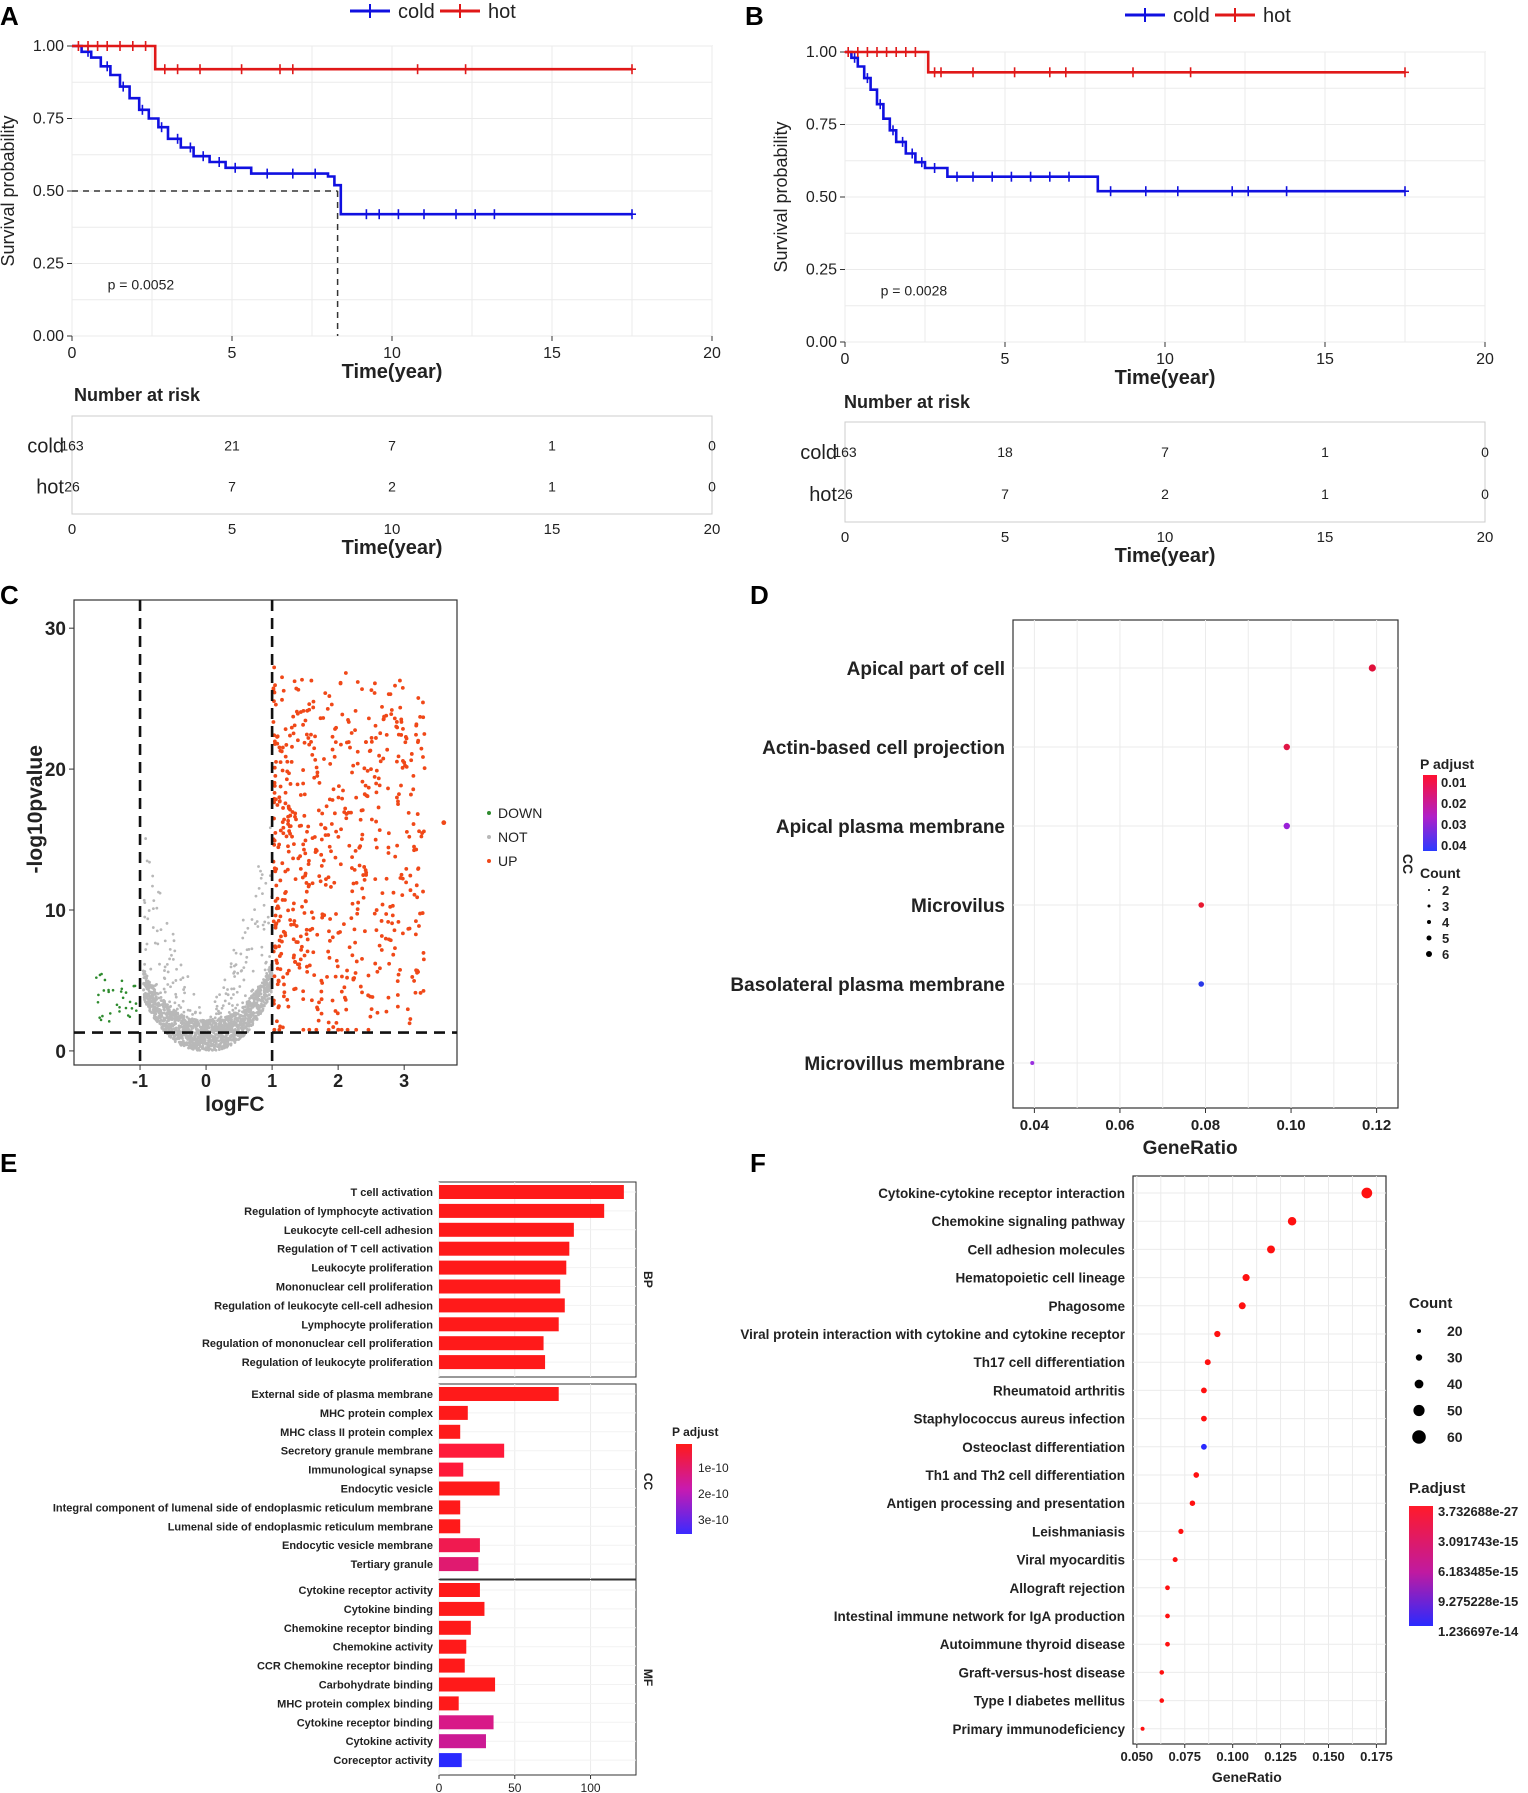 The height and width of the screenshot is (1793, 1528). I want to click on x-tick-label: 100, so click(591, 1787).